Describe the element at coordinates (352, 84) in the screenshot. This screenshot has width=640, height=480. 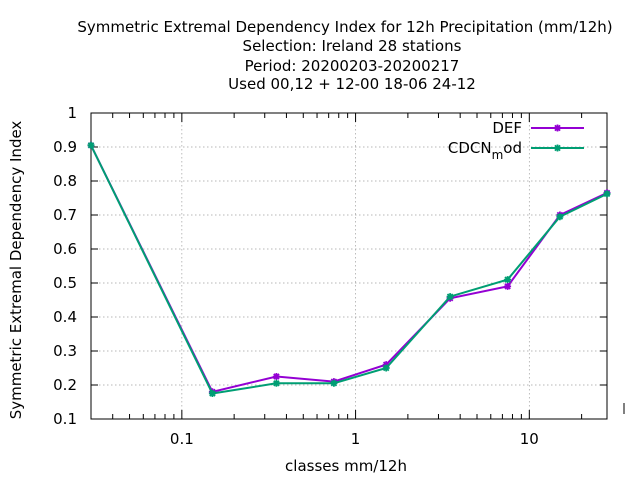
I see `title-line: Used 00,12 + 12-00 18-06 24-12` at that location.